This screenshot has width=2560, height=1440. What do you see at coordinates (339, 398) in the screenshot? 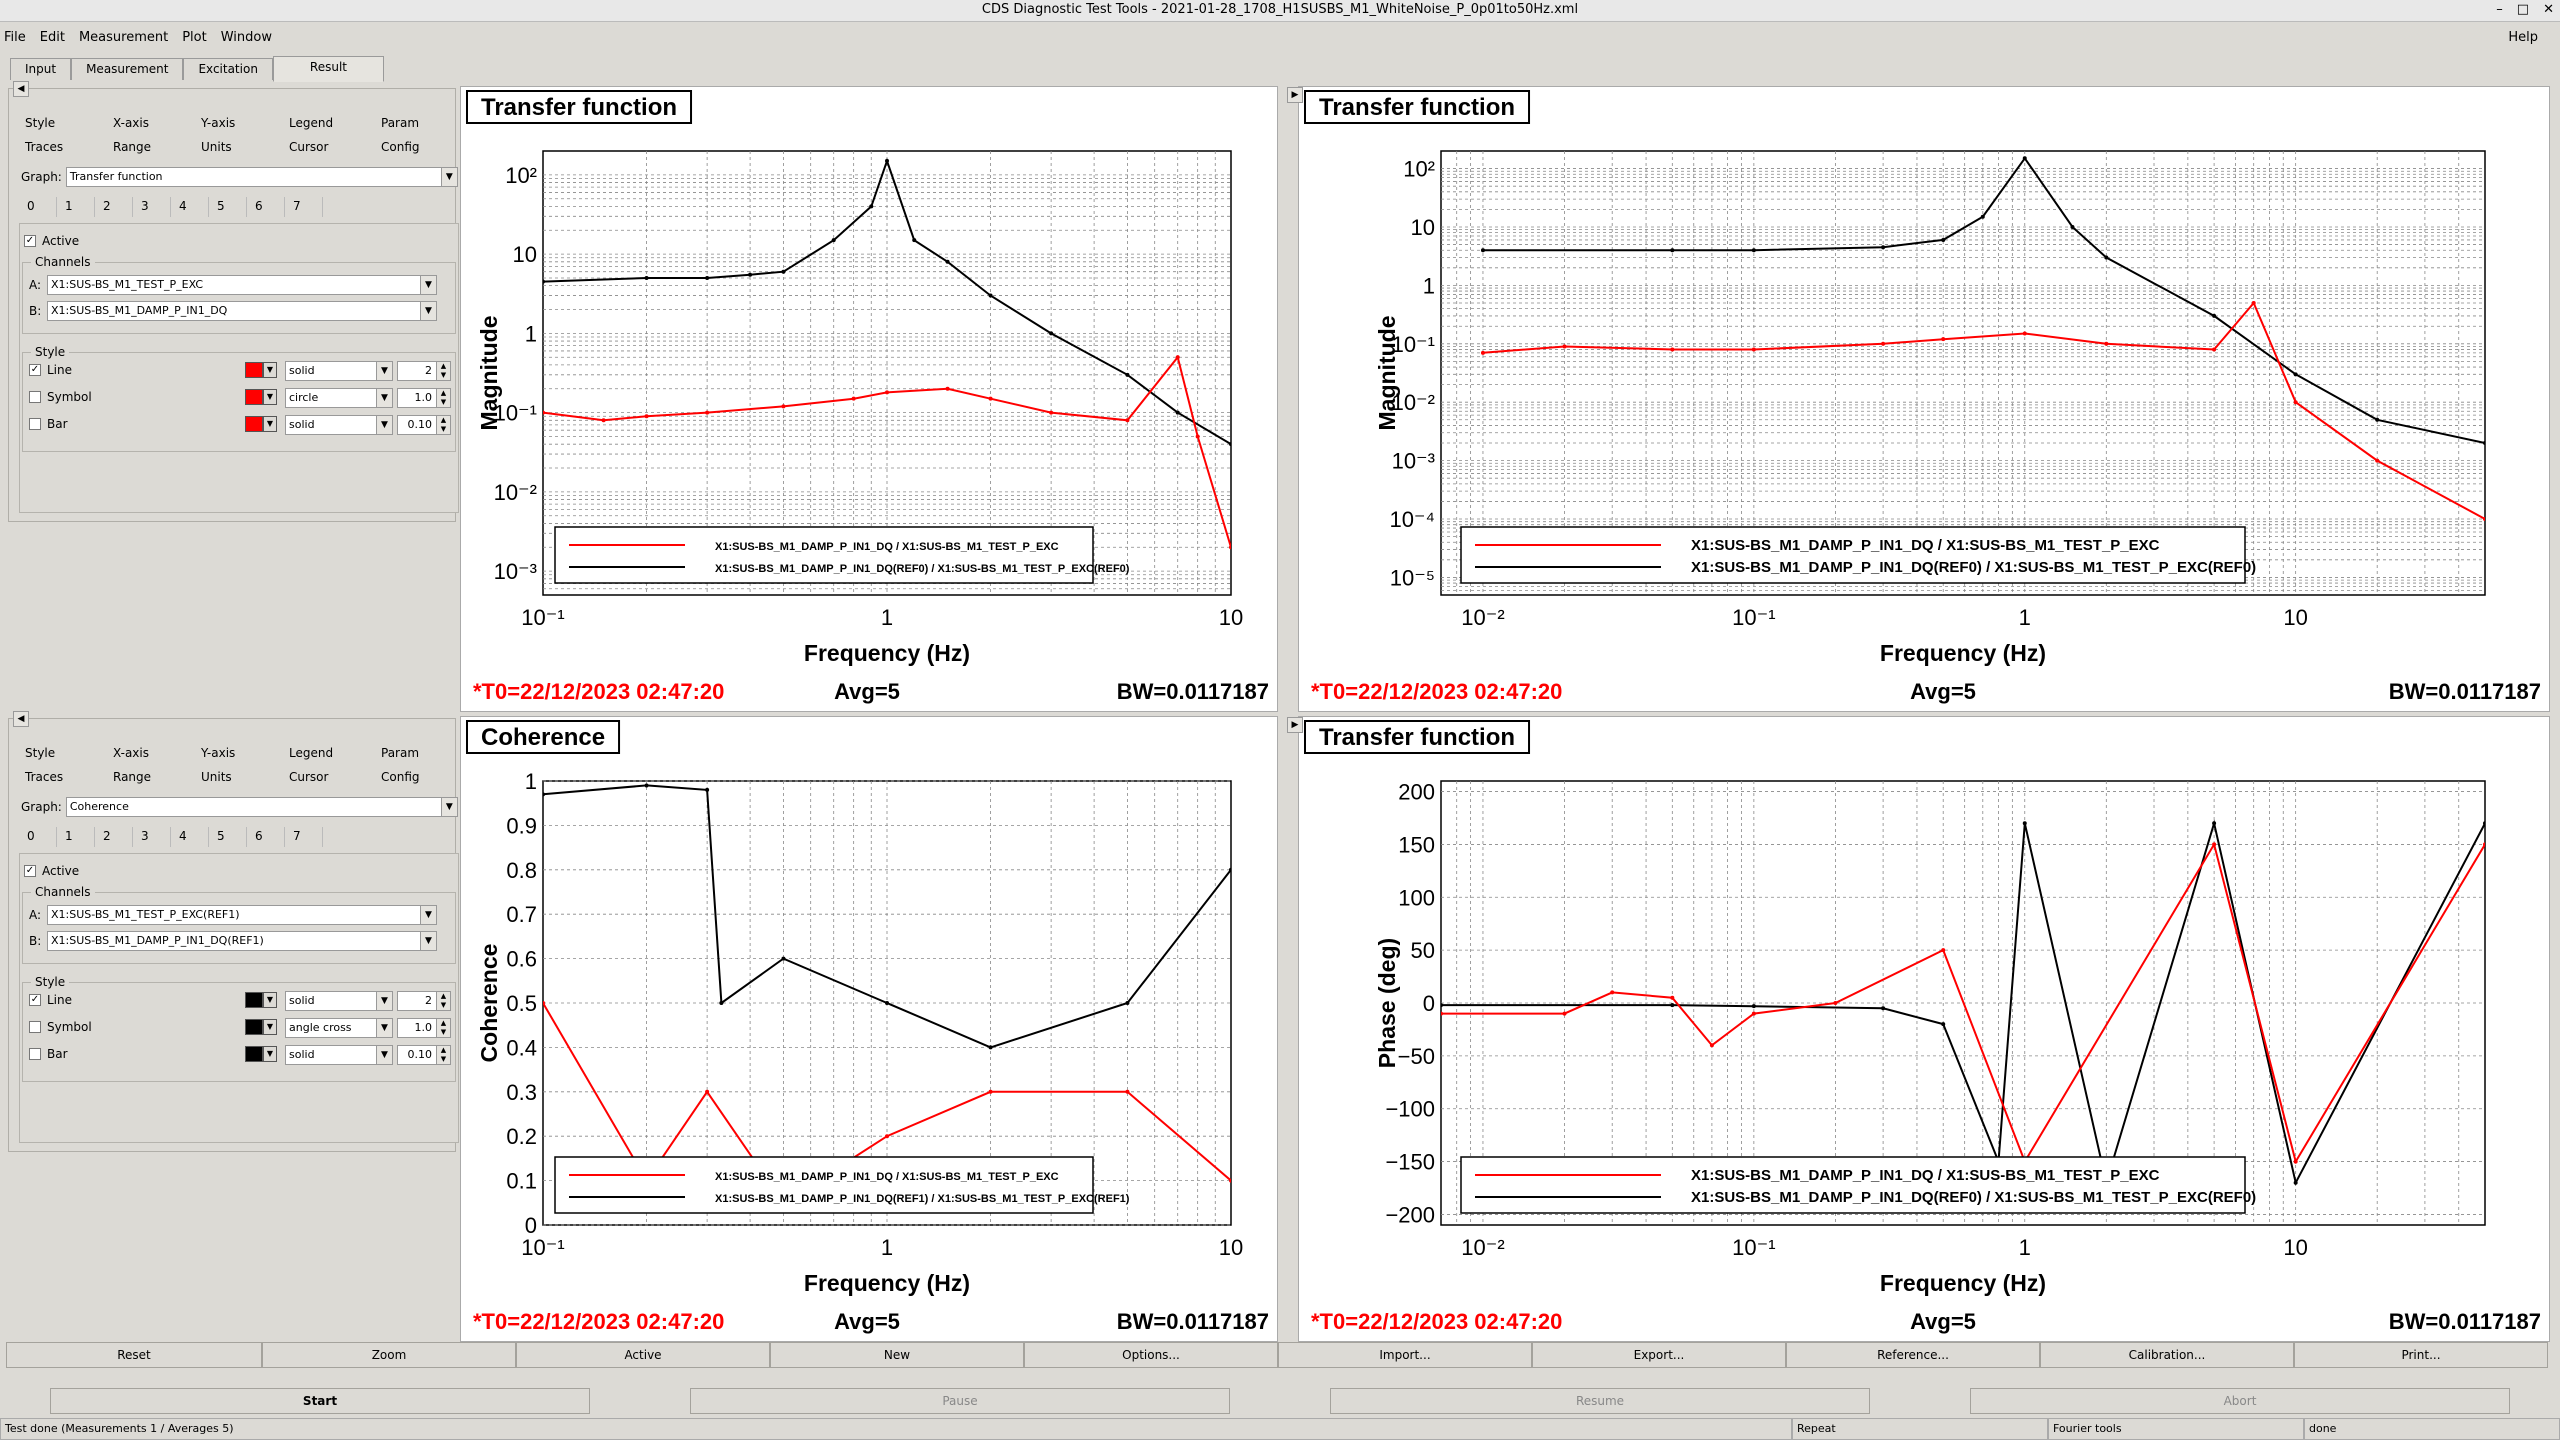
I see `symbol-type-select: circle ▼` at bounding box center [339, 398].